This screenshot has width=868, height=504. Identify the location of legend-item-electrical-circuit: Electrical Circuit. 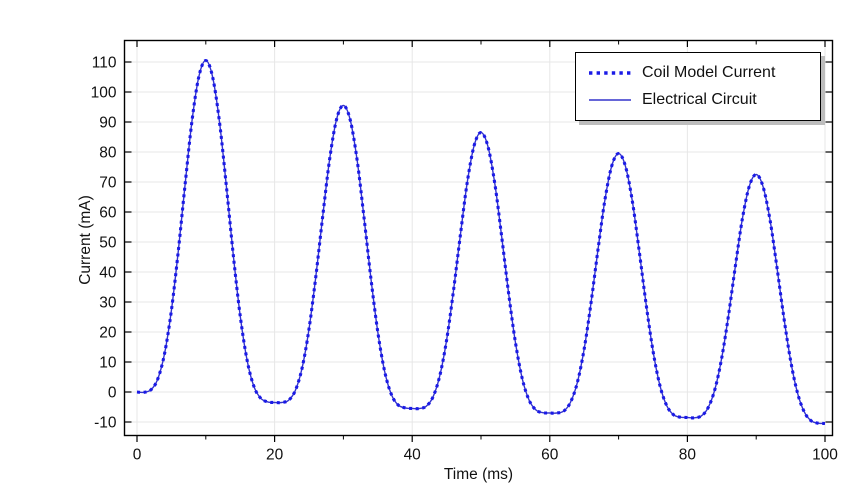
(699, 99).